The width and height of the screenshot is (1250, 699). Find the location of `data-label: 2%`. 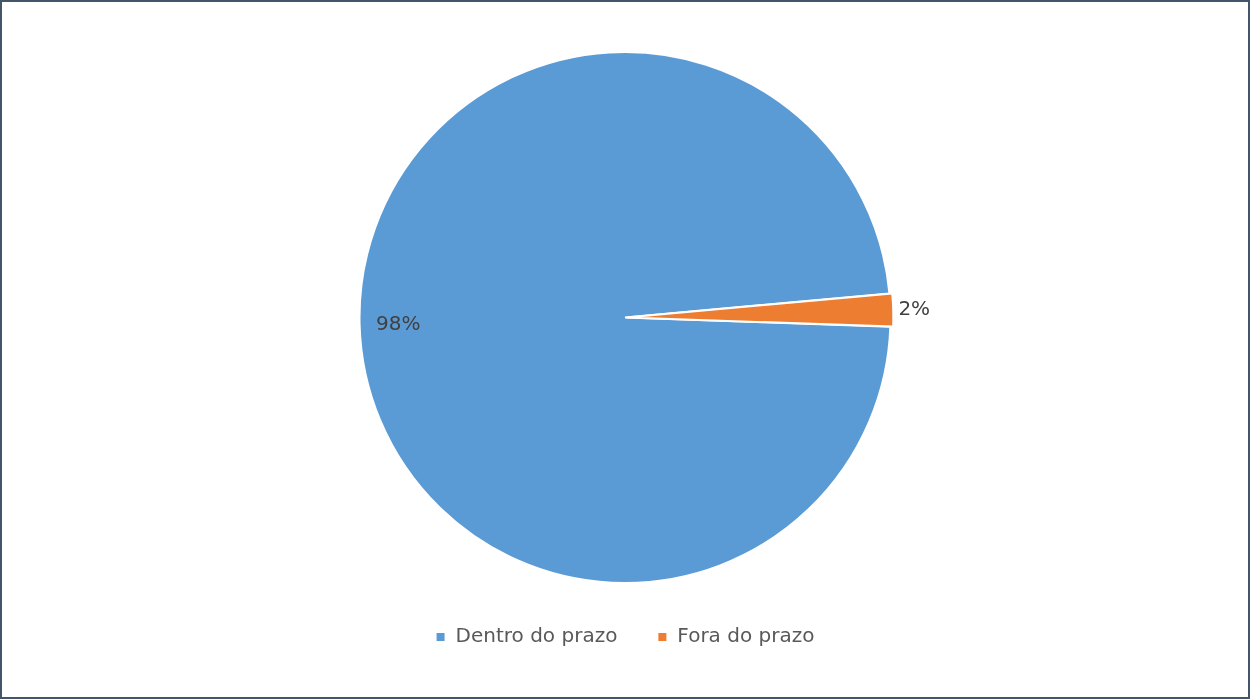

data-label: 2% is located at coordinates (914, 308).